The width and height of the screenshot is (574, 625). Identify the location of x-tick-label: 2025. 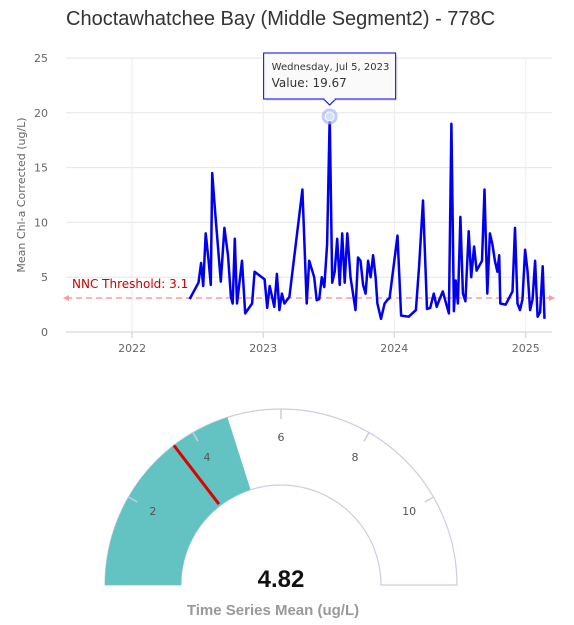
(526, 348).